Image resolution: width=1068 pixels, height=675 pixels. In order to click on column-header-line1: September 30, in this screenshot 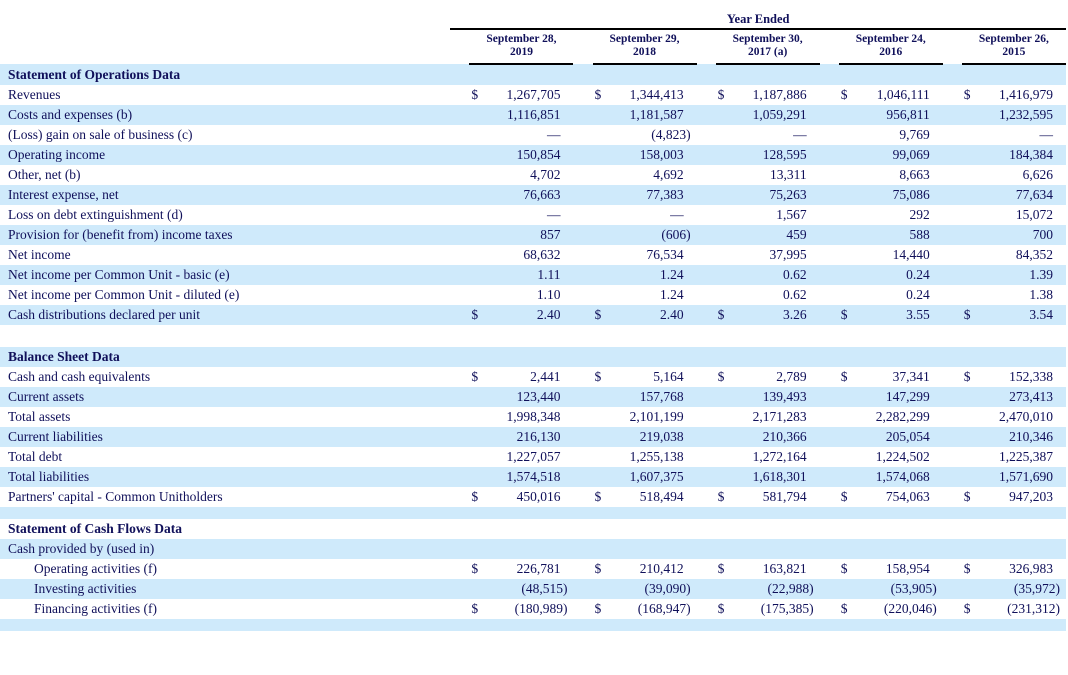, I will do `click(767, 39)`.